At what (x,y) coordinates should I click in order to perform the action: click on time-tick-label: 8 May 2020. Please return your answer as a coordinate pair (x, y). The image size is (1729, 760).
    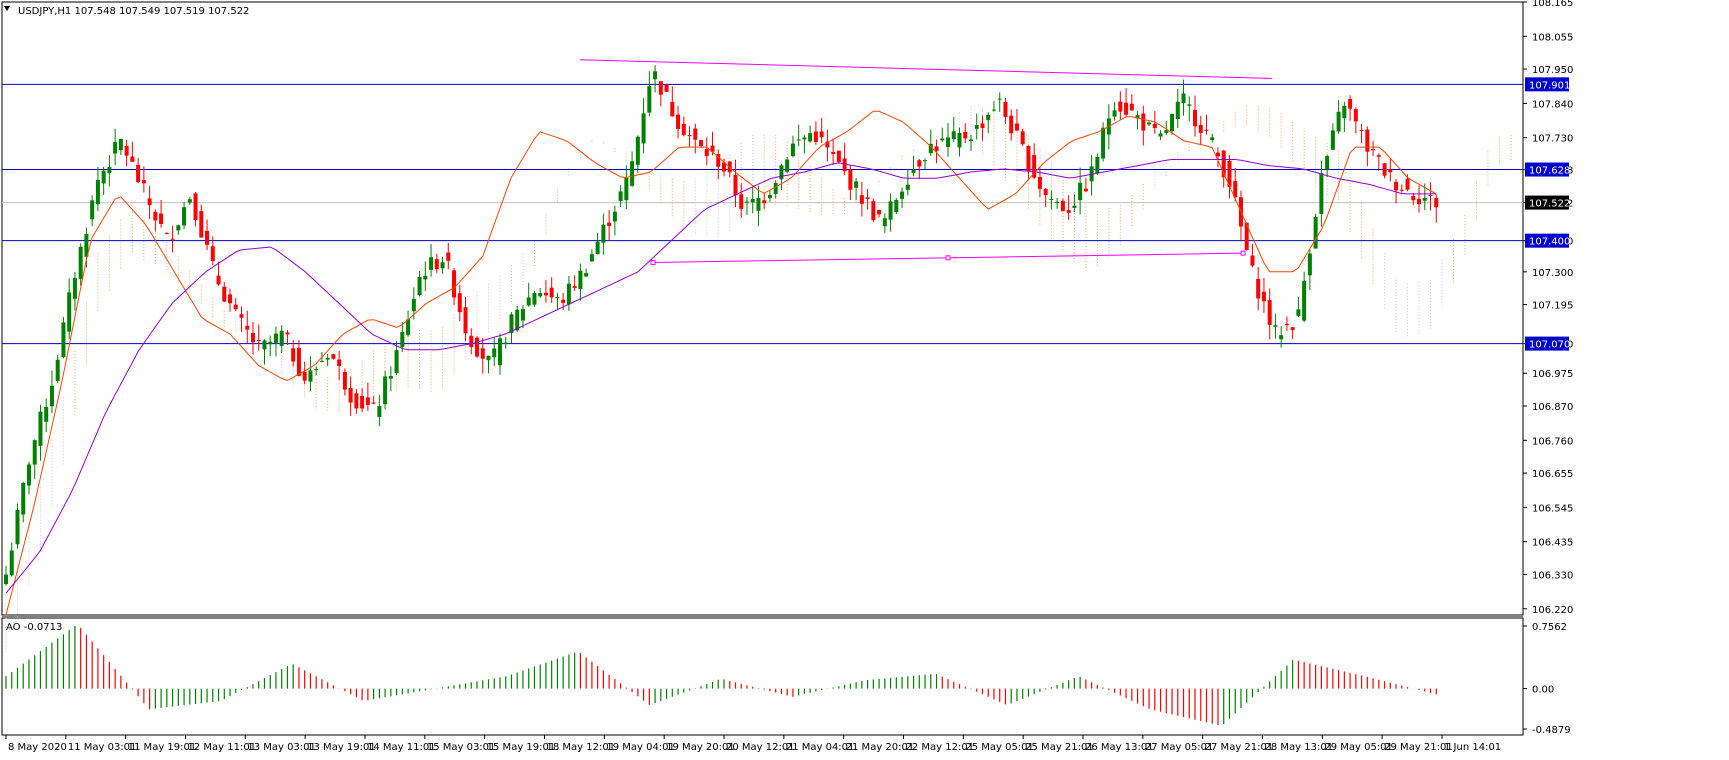
    Looking at the image, I should click on (37, 747).